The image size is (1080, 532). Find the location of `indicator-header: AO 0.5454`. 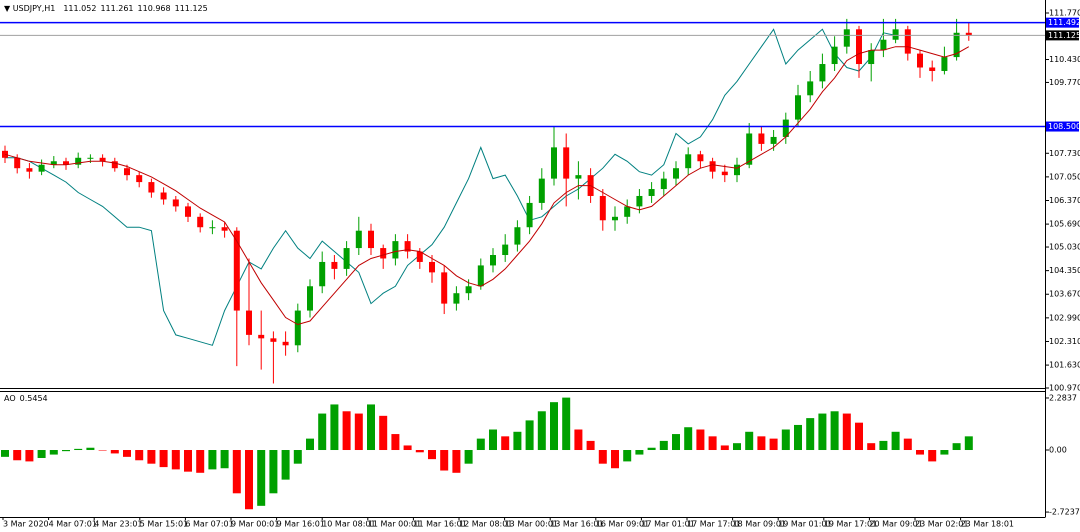

indicator-header: AO 0.5454 is located at coordinates (26, 398).